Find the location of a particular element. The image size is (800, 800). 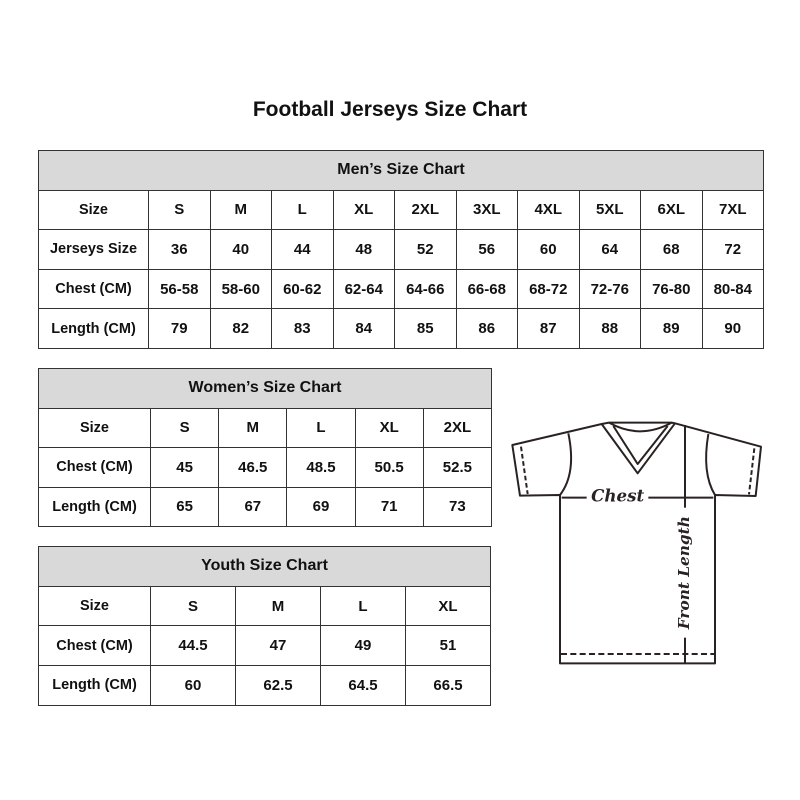

chest-label: Chest is located at coordinates (617, 496).